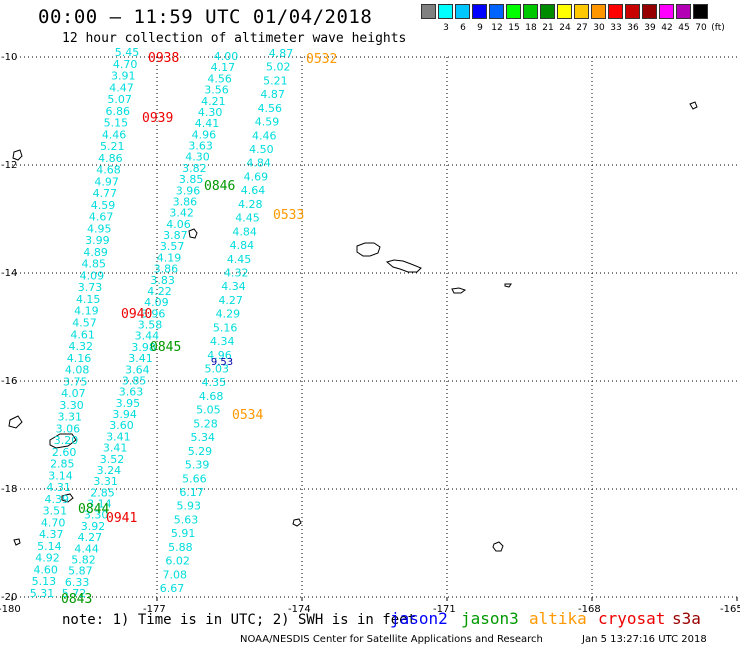 The width and height of the screenshot is (740, 650). I want to click on swh-value: 3.87, so click(175, 235).